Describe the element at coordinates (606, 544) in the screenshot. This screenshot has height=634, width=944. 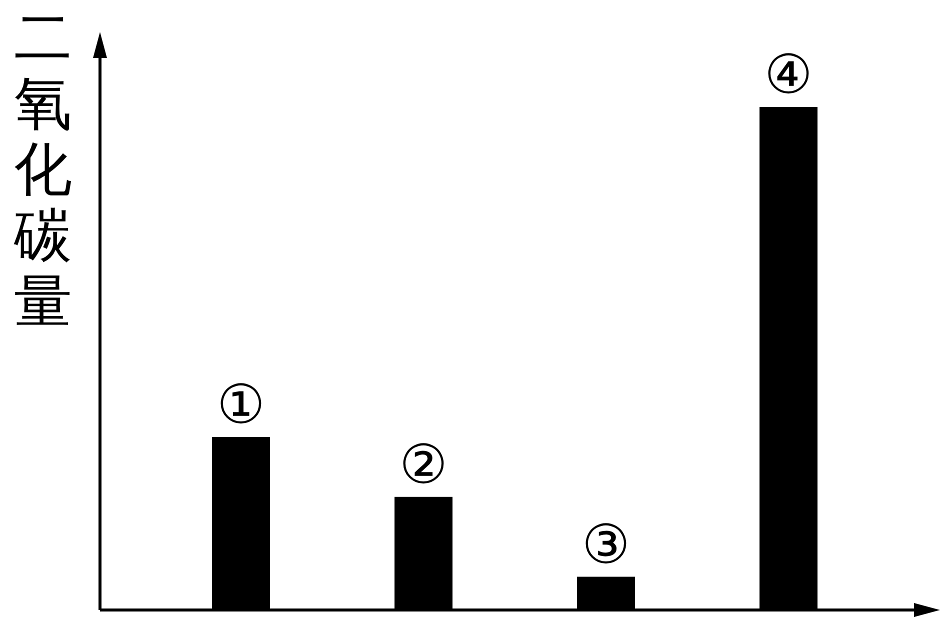
I see `x-tick-label: ③` at that location.